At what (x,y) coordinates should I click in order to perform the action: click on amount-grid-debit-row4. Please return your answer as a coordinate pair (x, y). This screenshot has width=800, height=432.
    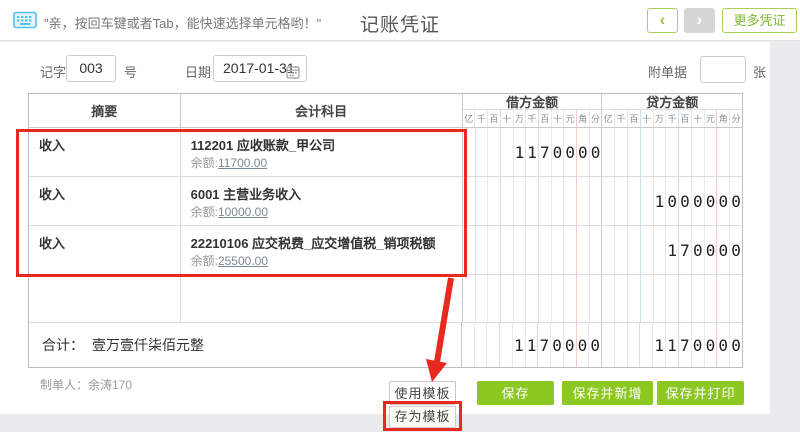
    Looking at the image, I should click on (533, 298).